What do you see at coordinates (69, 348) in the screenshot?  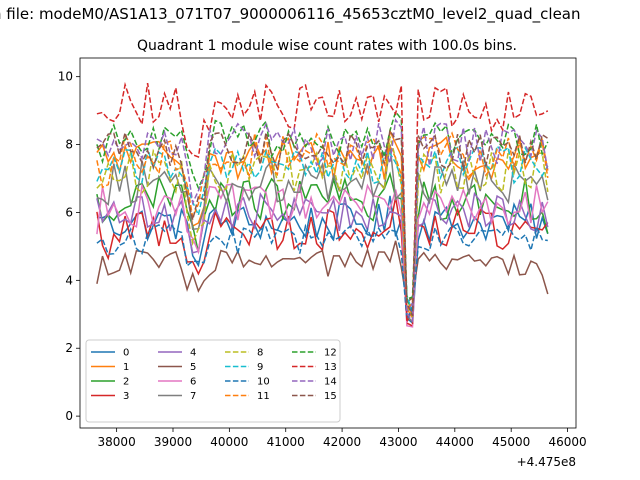 I see `y-tick-label: 2` at bounding box center [69, 348].